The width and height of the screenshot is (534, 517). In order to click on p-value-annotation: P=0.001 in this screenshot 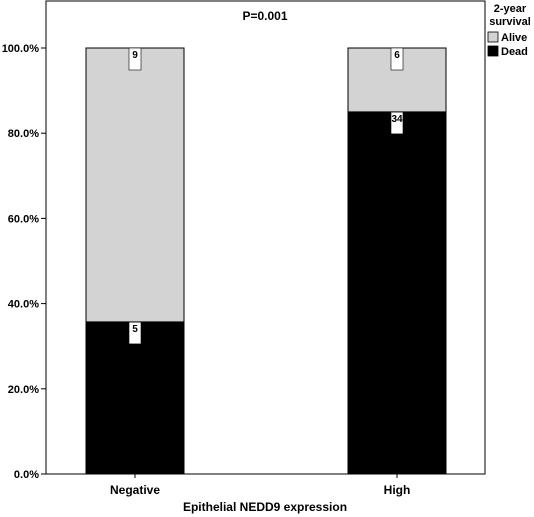, I will do `click(264, 16)`.